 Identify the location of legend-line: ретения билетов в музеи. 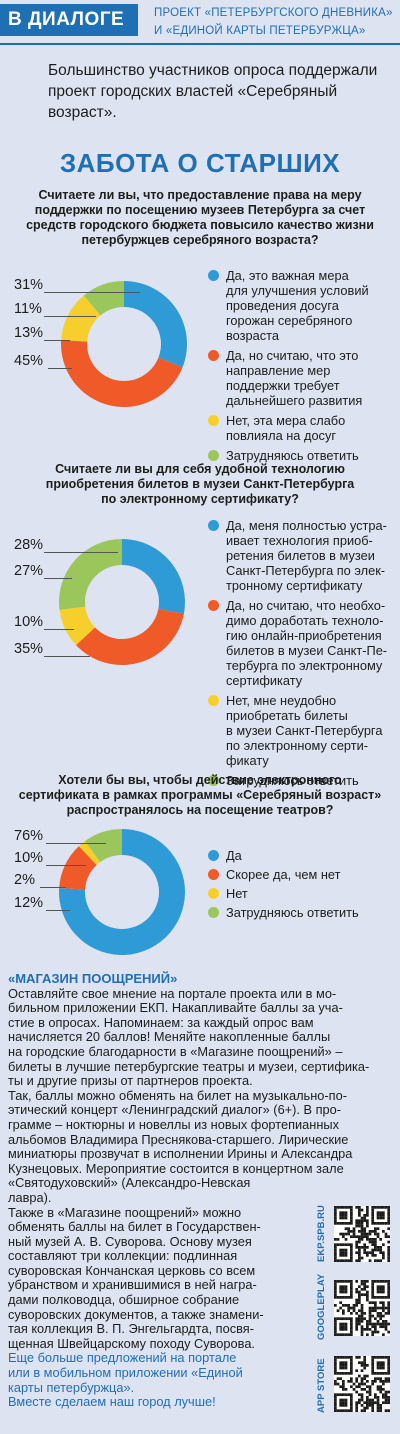
(300, 555).